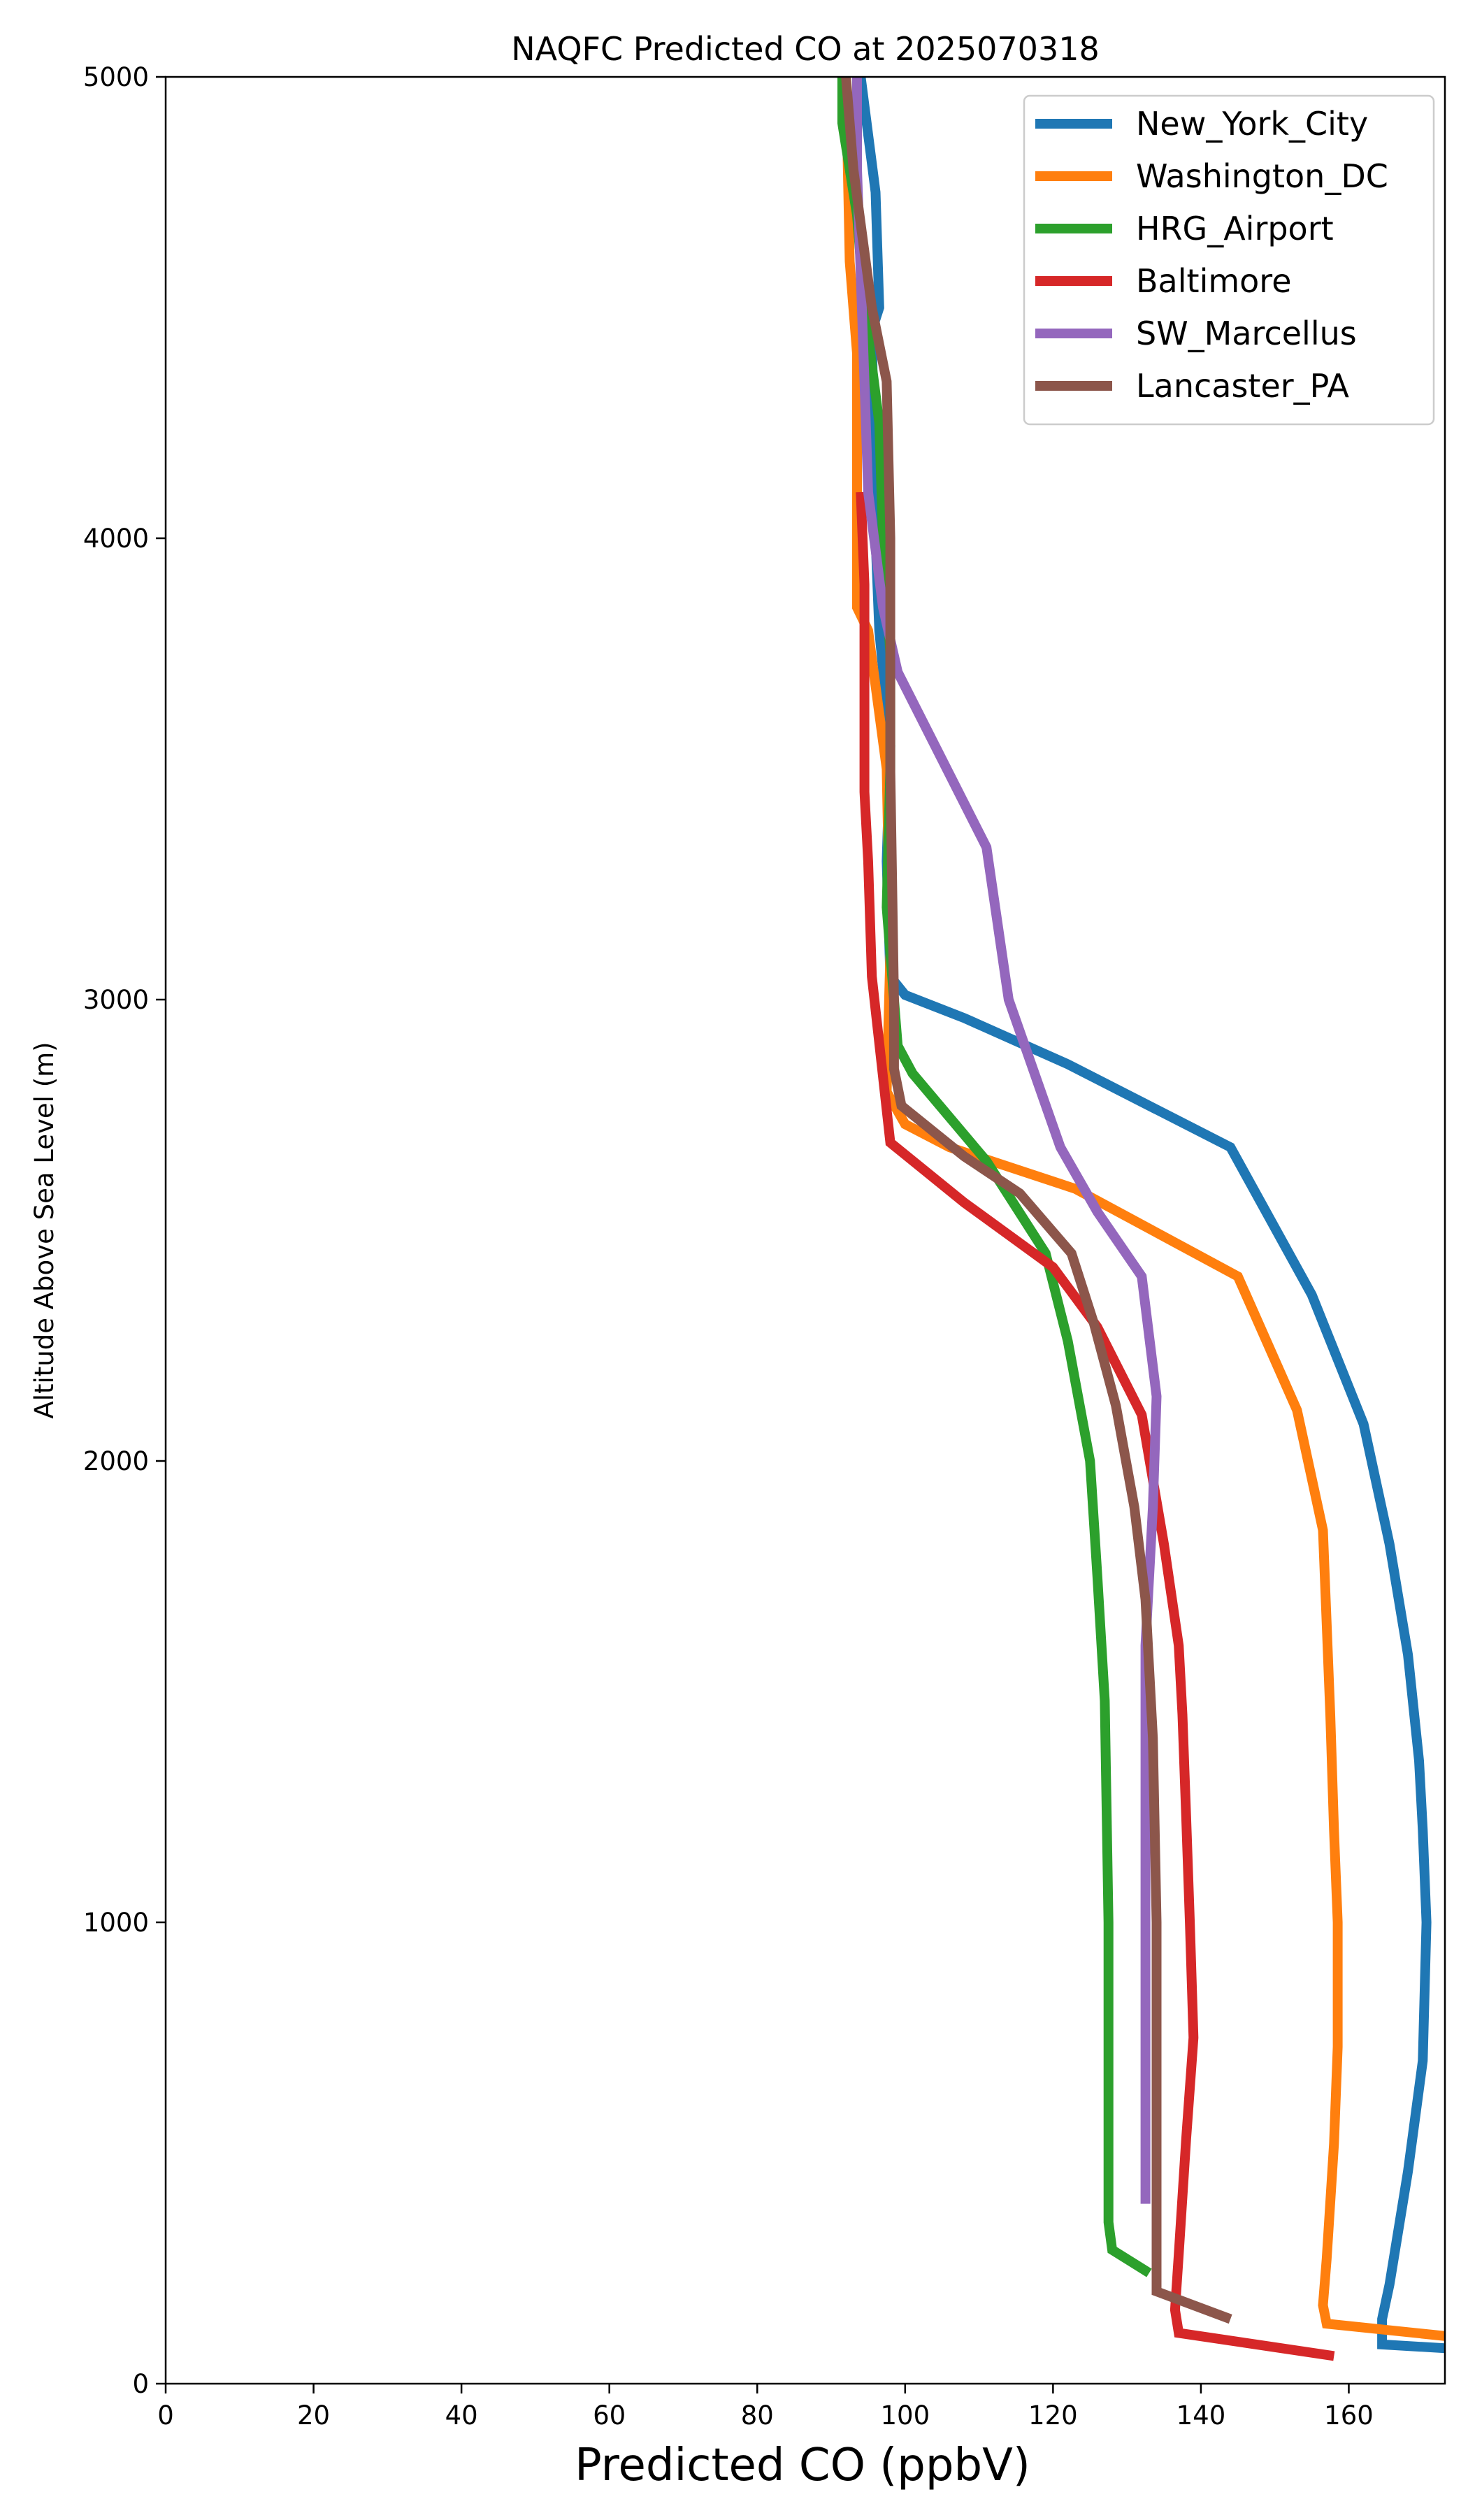  I want to click on x-tick-label: 140, so click(1201, 2415).